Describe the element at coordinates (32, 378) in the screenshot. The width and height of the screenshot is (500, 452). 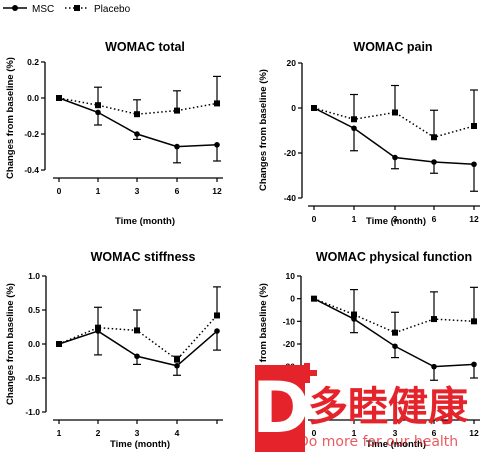
I see `y-tick-label: -0.5` at that location.